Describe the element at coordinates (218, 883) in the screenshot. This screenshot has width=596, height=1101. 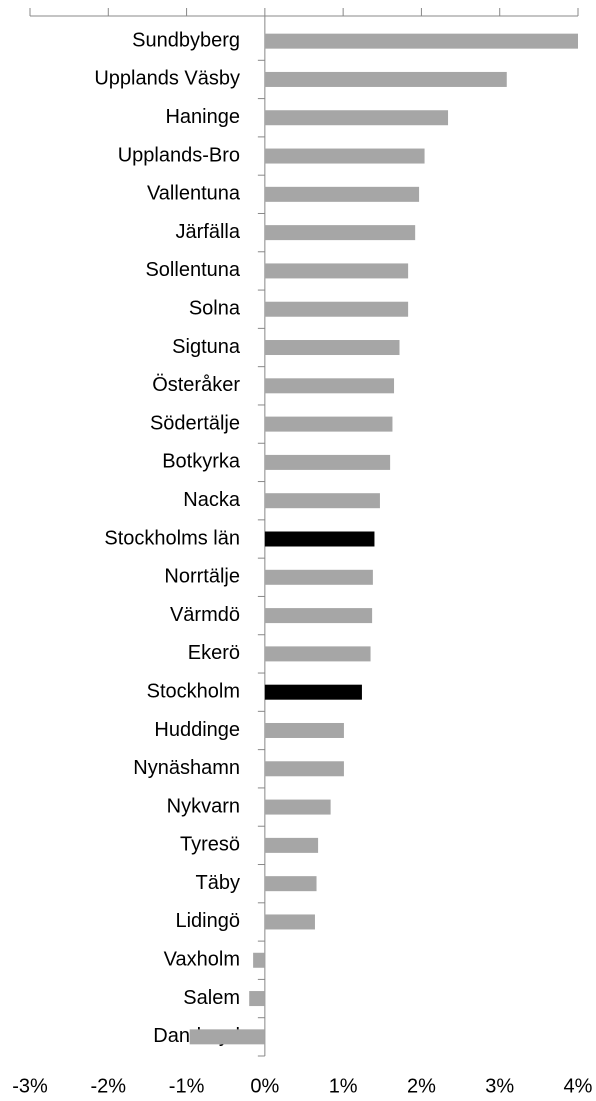
I see `y-tick-label: Täby` at that location.